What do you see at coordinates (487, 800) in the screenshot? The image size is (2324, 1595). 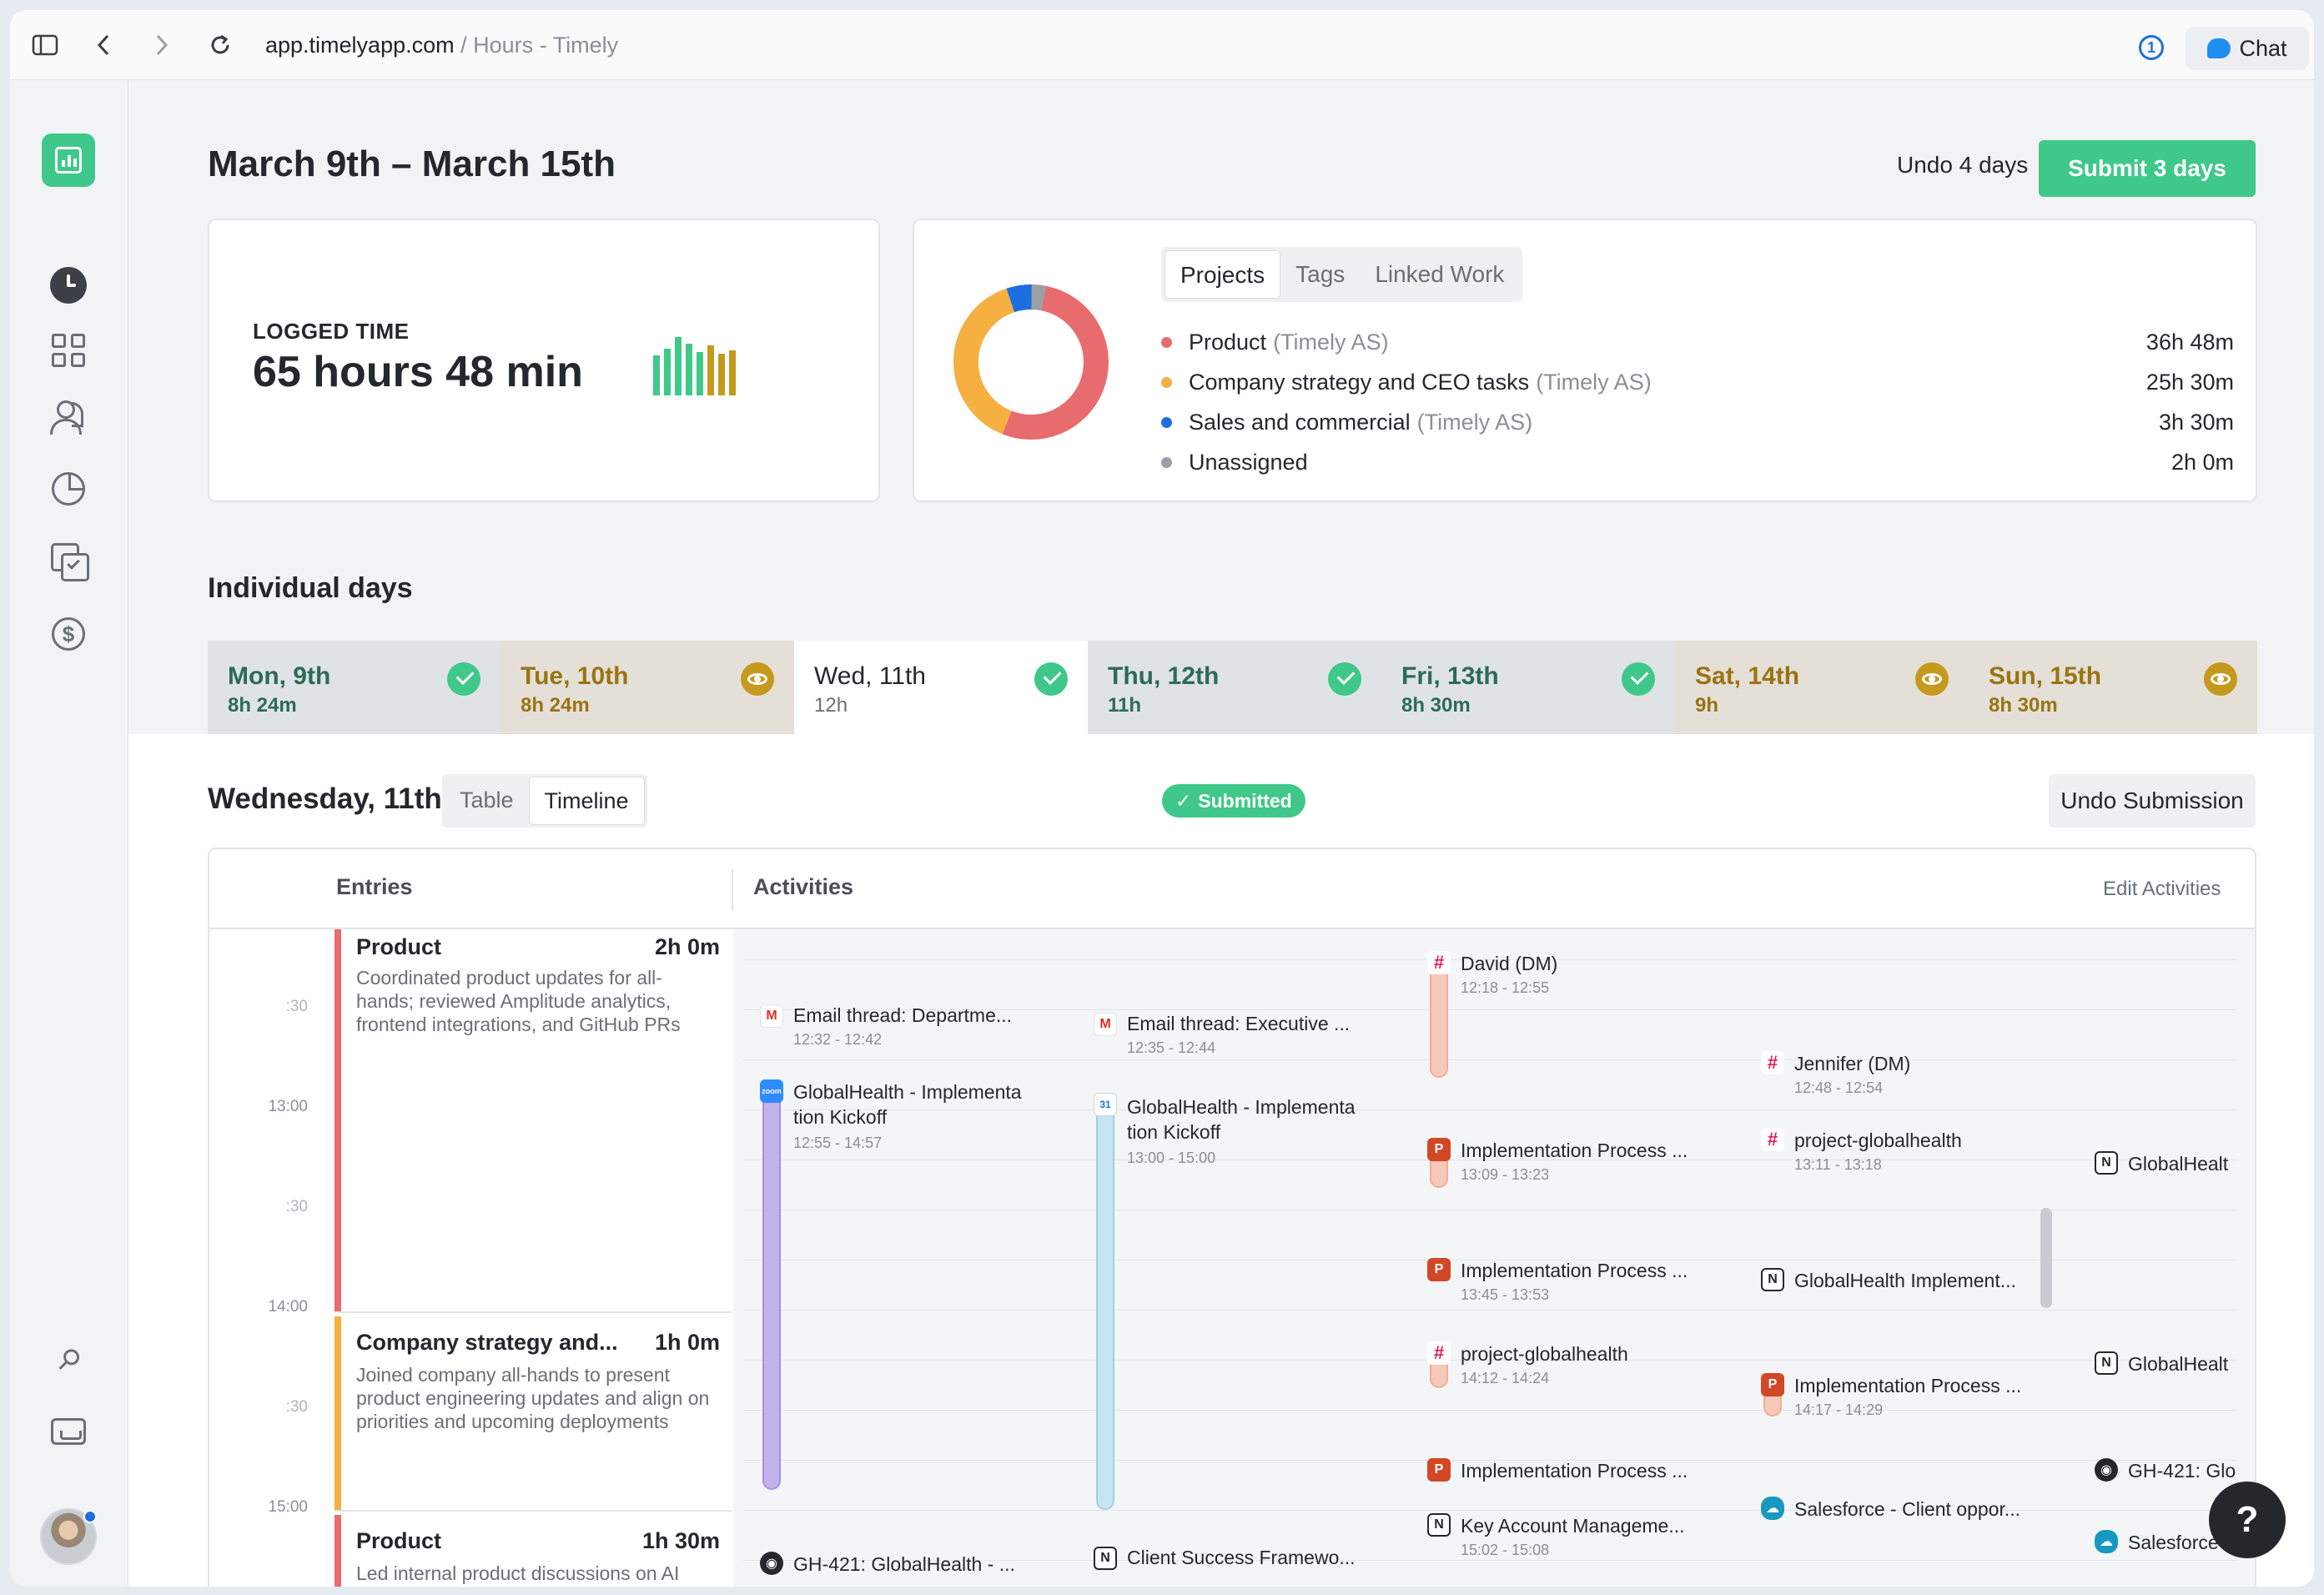 I see `tab-table: Table` at bounding box center [487, 800].